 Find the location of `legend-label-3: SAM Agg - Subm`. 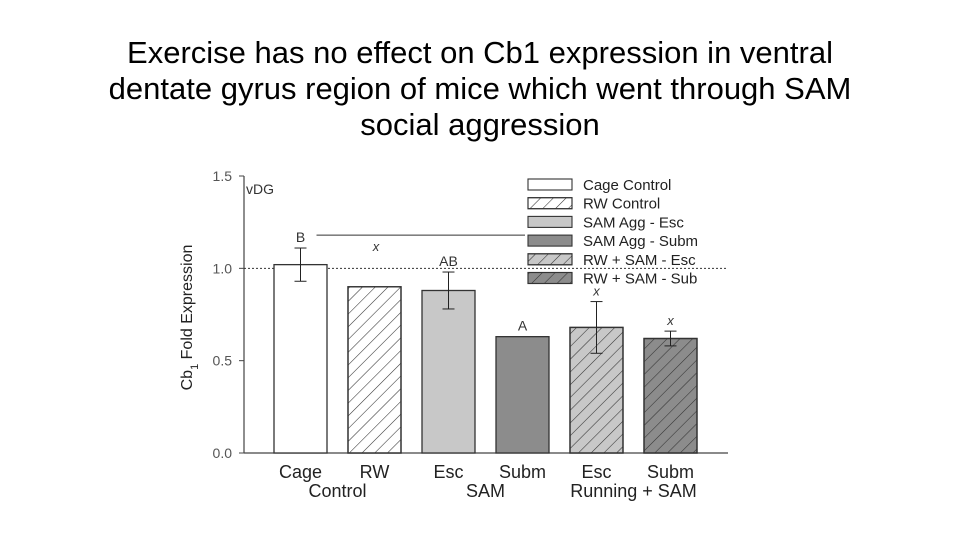

legend-label-3: SAM Agg - Subm is located at coordinates (640, 241).